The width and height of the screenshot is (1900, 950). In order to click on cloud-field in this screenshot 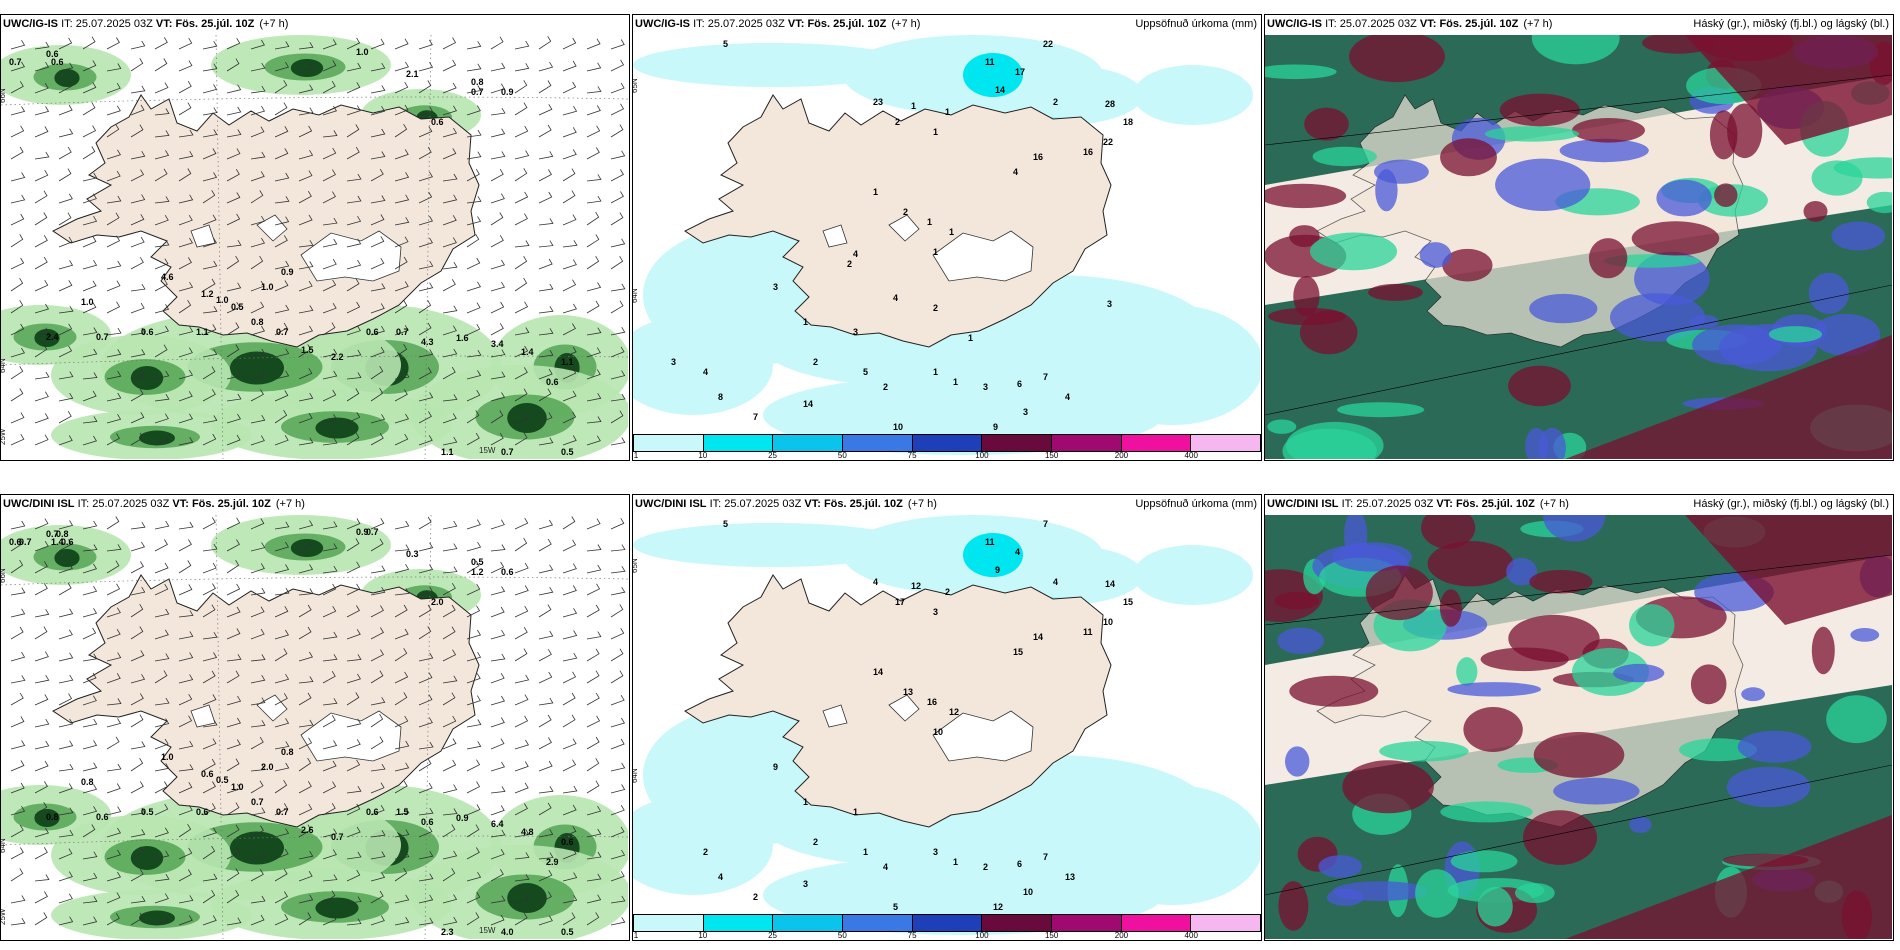, I will do `click(1578, 247)`.